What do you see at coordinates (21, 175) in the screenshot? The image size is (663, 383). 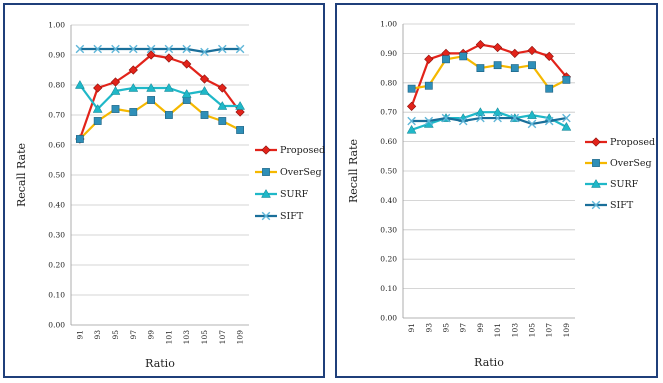 I see `y-axis-title: Recall Rate` at bounding box center [21, 175].